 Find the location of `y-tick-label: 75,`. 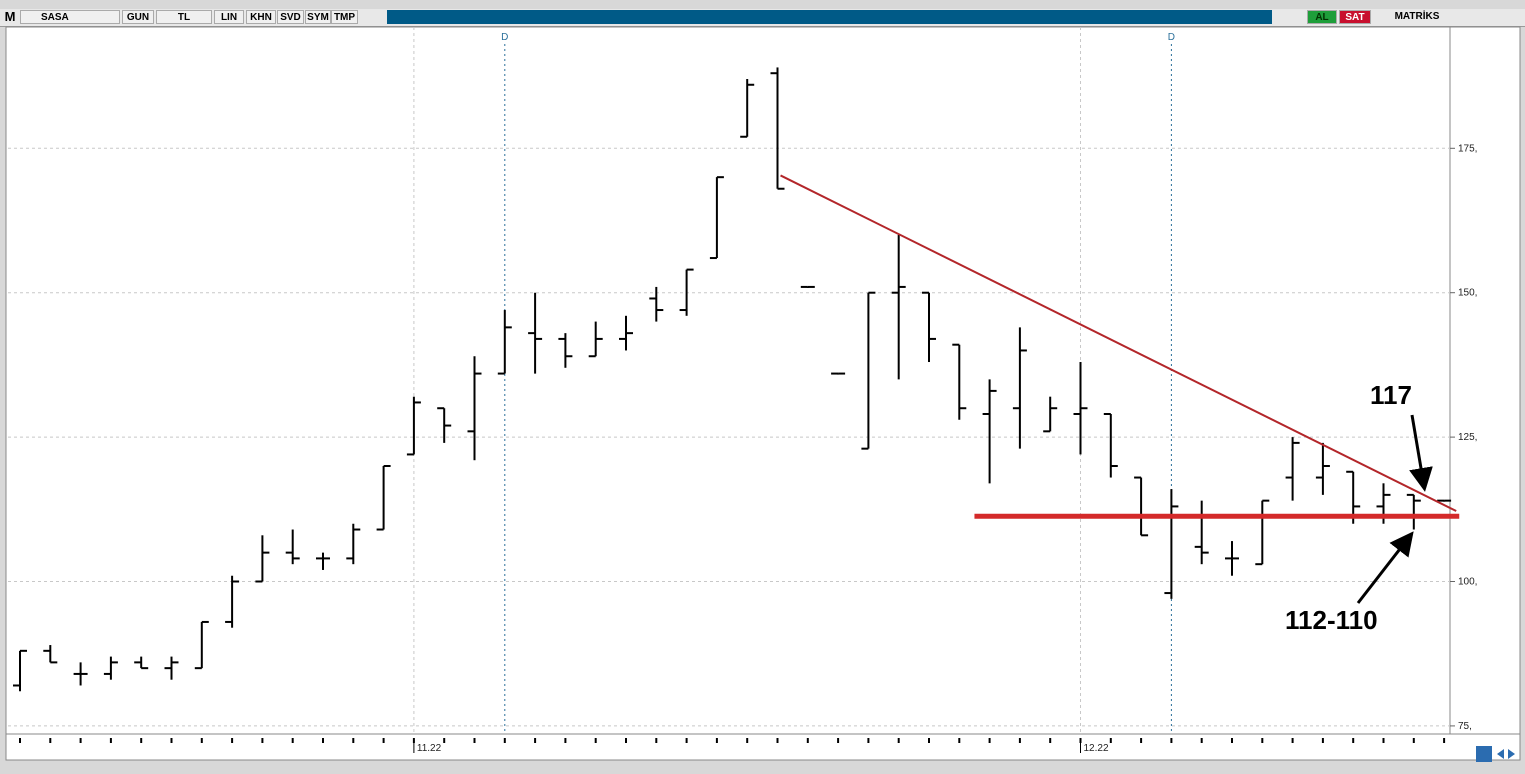

y-tick-label: 75, is located at coordinates (1465, 726).